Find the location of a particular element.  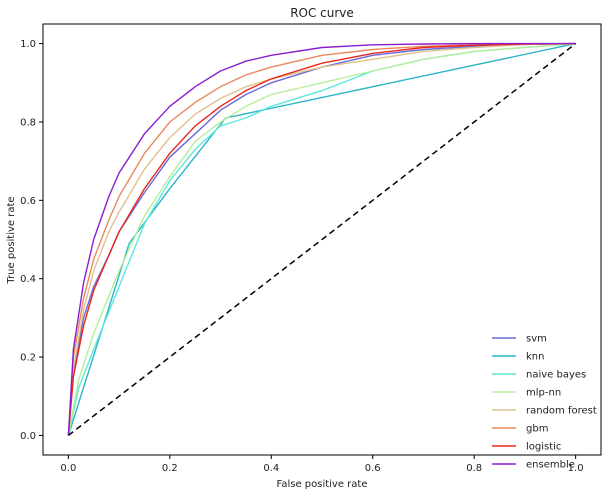

legend-label: random forest is located at coordinates (561, 411).